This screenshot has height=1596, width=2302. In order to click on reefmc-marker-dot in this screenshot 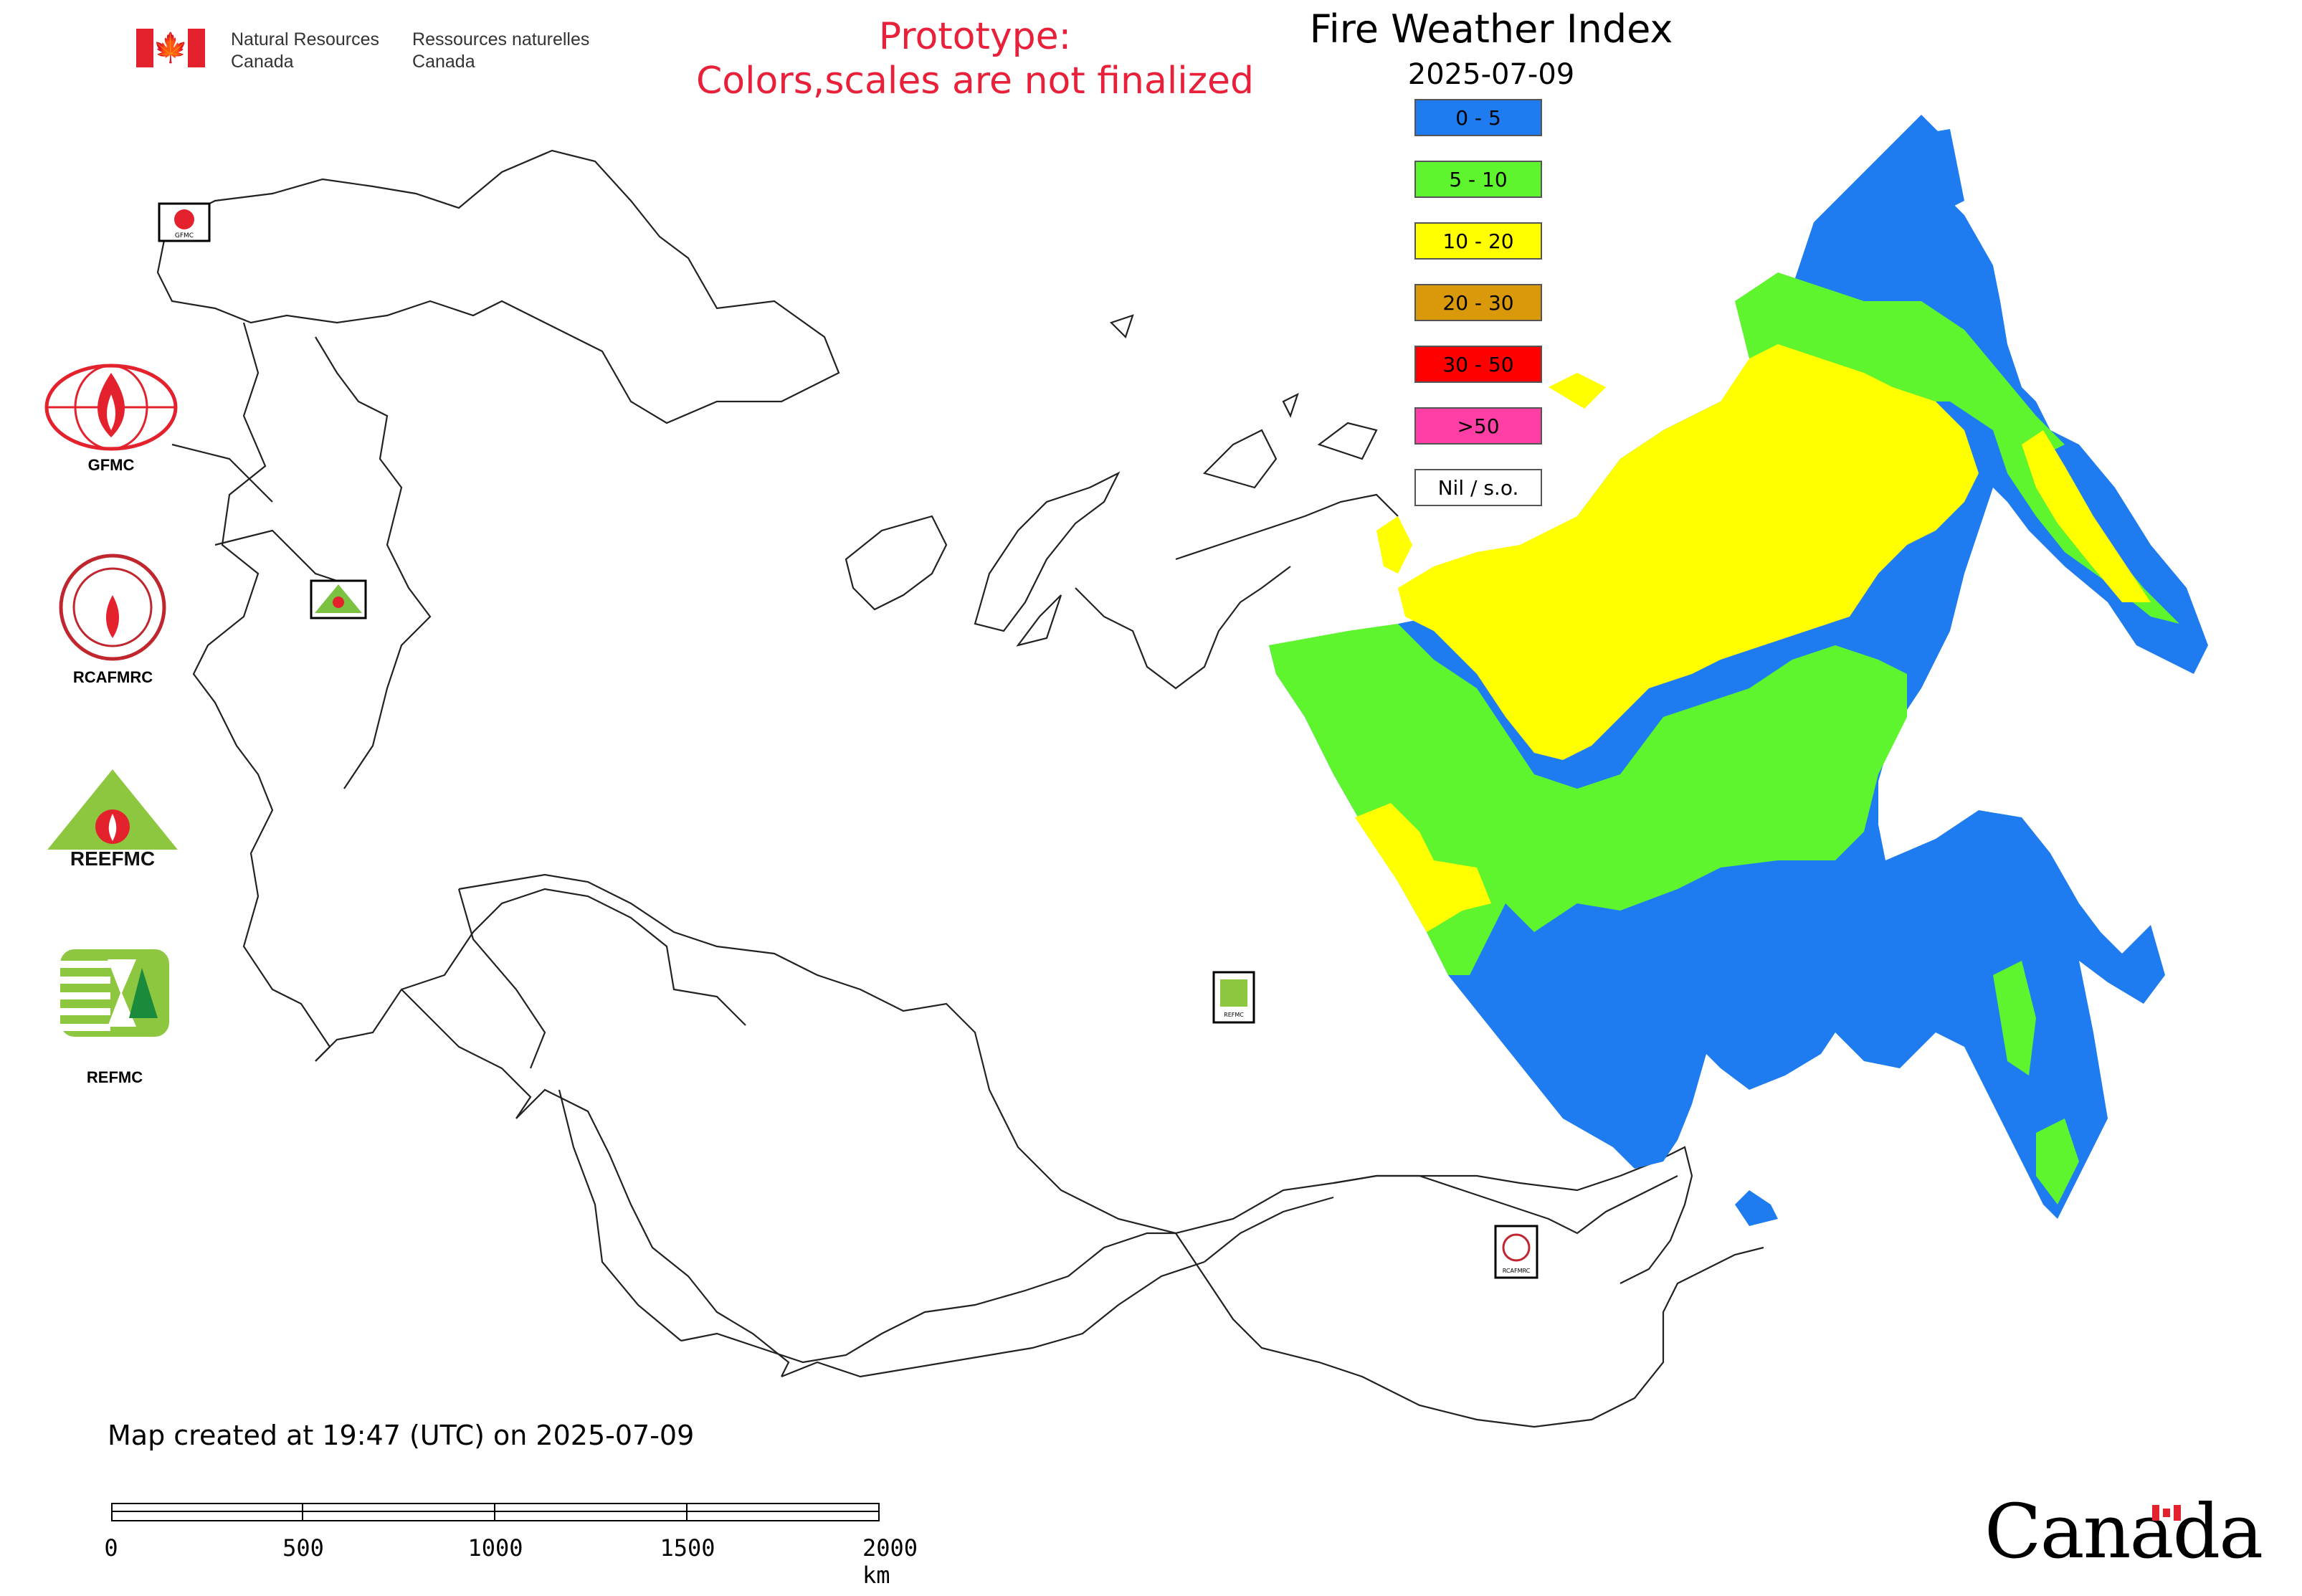, I will do `click(339, 602)`.